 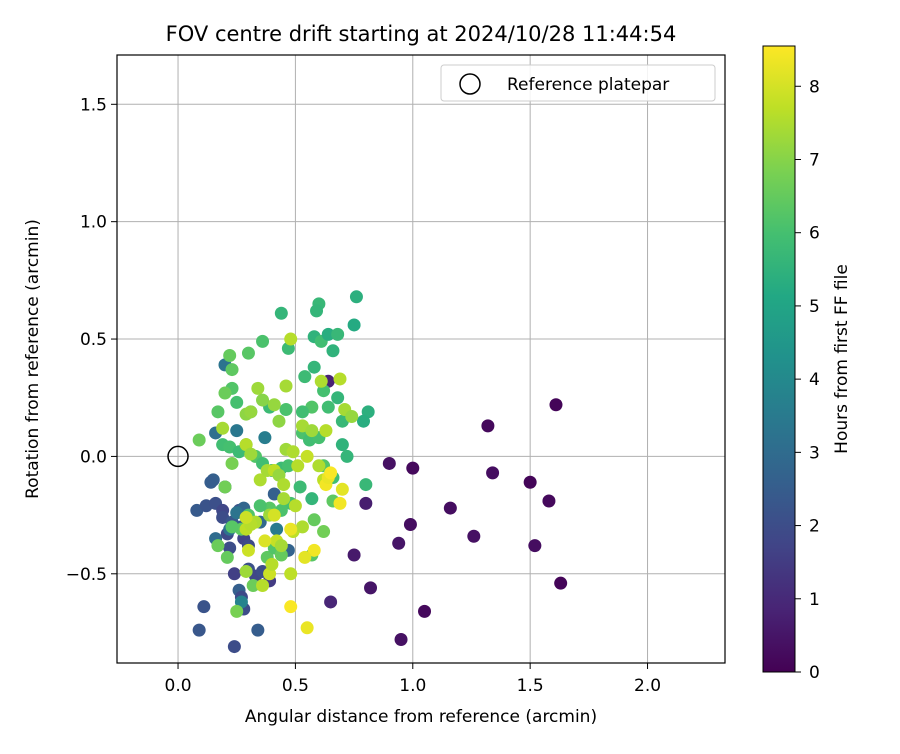 What do you see at coordinates (421, 717) in the screenshot?
I see `x-axis-label: Angular distance from reference (arcmin)` at bounding box center [421, 717].